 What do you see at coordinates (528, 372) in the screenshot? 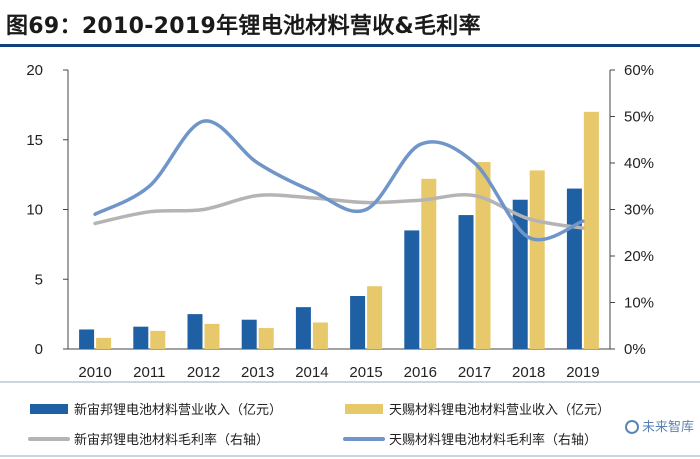
I see `x-tick-label: 2018` at bounding box center [528, 372].